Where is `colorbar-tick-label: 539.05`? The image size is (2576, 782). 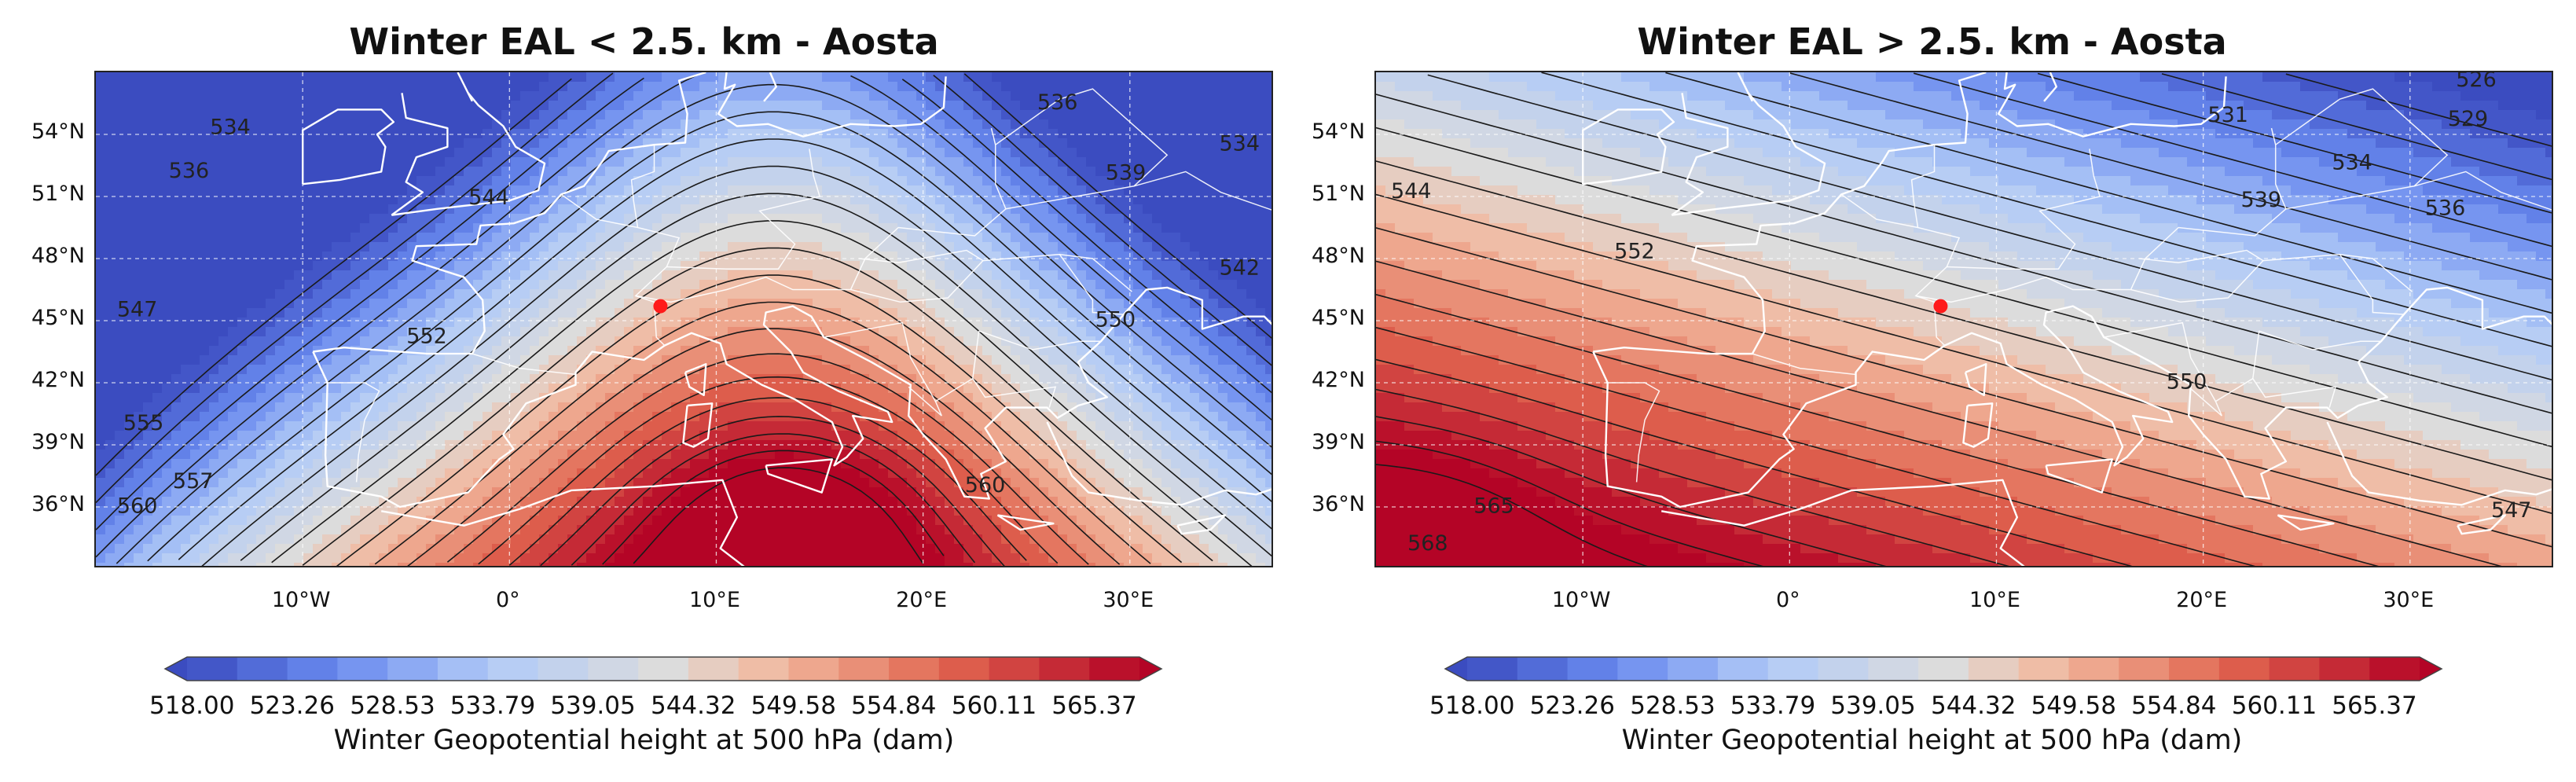 colorbar-tick-label: 539.05 is located at coordinates (1873, 706).